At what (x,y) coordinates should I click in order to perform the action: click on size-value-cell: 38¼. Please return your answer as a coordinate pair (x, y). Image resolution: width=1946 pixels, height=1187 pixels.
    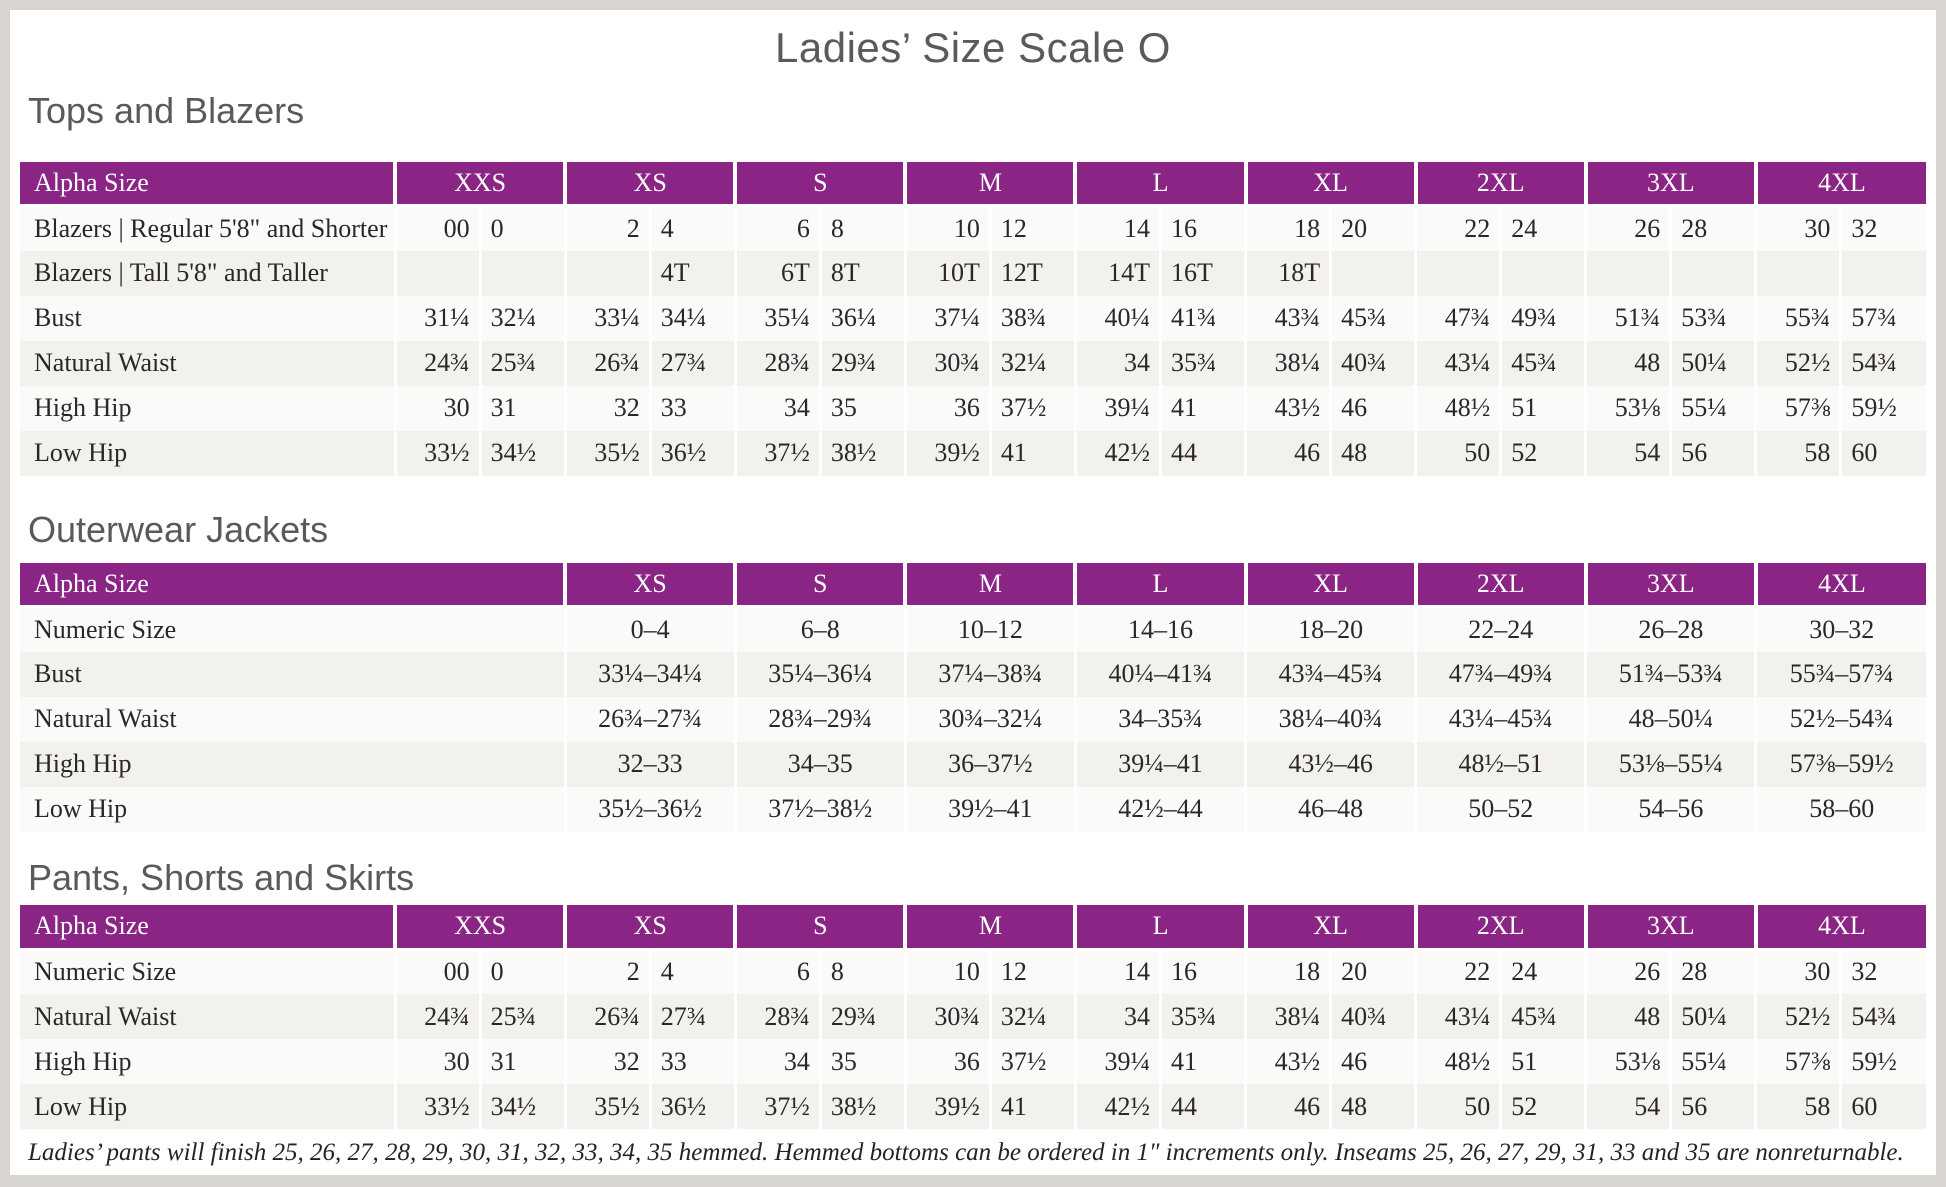
    Looking at the image, I should click on (1287, 1017).